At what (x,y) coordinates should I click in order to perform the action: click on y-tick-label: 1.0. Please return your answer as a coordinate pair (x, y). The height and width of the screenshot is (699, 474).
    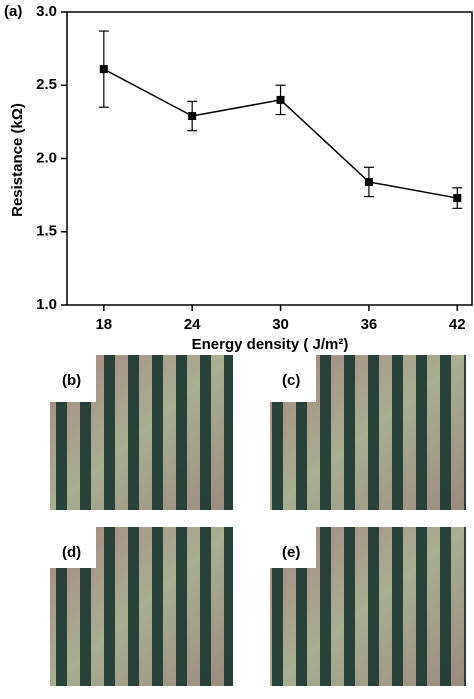
    Looking at the image, I should click on (46, 304).